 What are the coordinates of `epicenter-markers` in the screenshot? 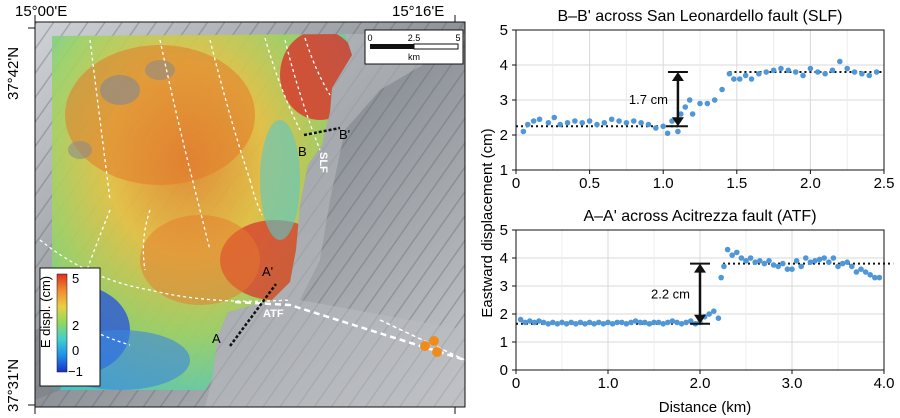 It's located at (431, 346).